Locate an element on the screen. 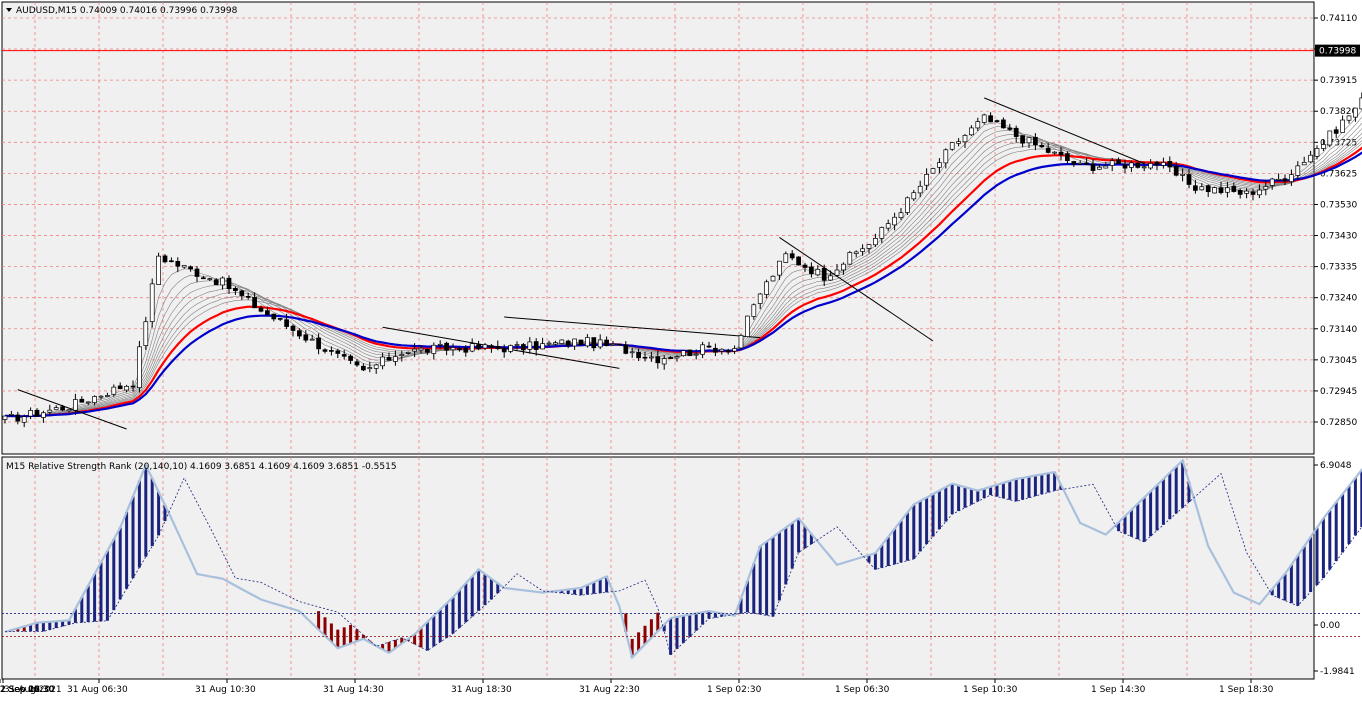 The image size is (1362, 704). time-tick-label: 2 Sep 14:30 is located at coordinates (27, 690).